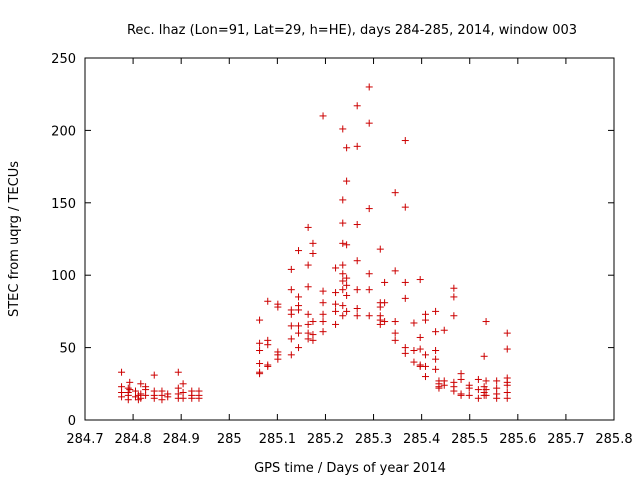  Describe the element at coordinates (67, 349) in the screenshot. I see `y-tick-label: 50` at that location.